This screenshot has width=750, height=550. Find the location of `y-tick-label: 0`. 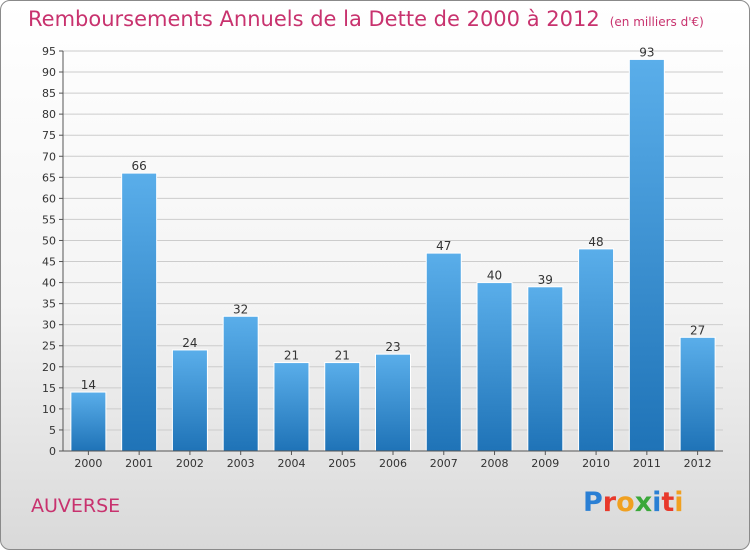

y-tick-label: 0 is located at coordinates (52, 451).